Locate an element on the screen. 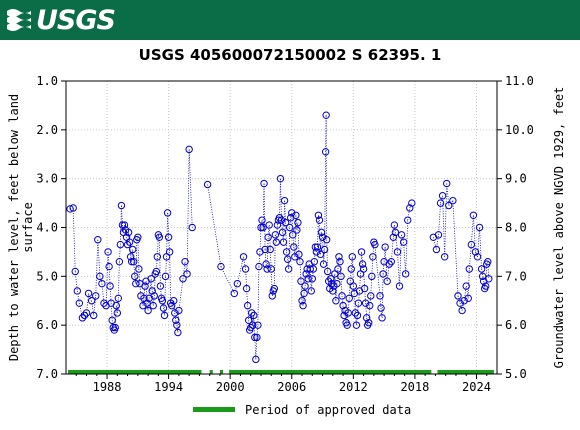  y-left-tick-label: 6.0 is located at coordinates (47, 325).